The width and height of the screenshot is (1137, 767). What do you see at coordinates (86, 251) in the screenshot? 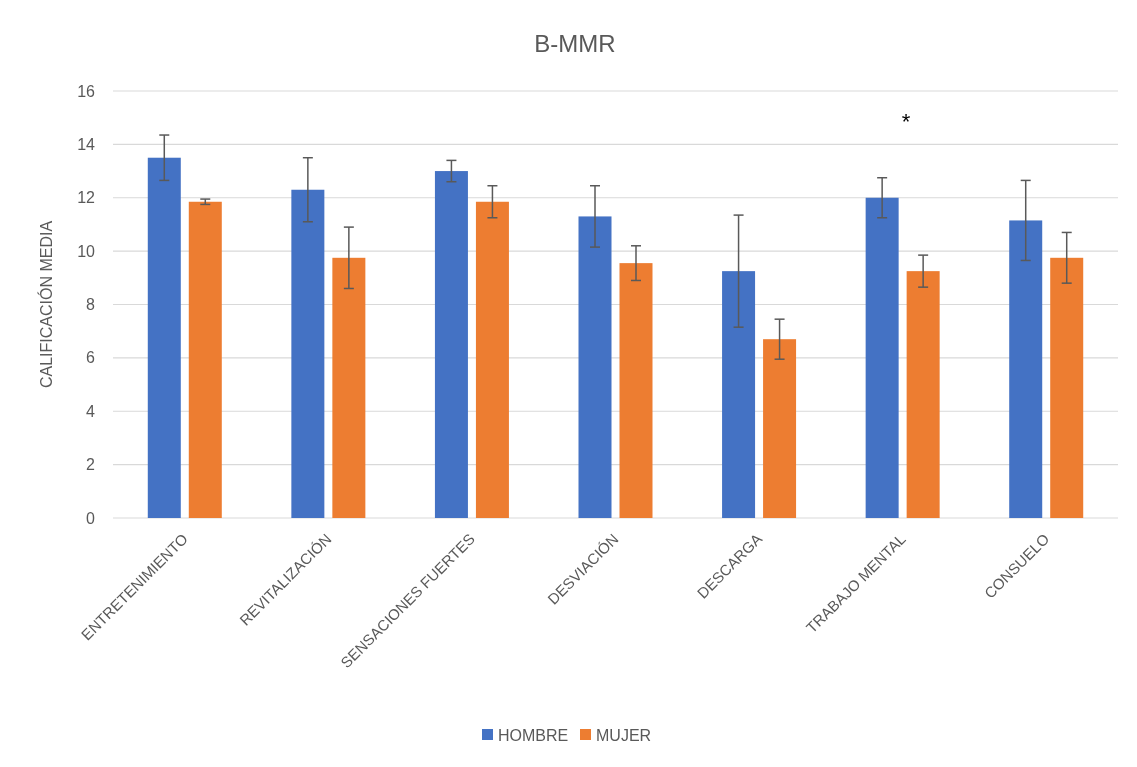
I see `y-tick-label: 10` at bounding box center [86, 251].